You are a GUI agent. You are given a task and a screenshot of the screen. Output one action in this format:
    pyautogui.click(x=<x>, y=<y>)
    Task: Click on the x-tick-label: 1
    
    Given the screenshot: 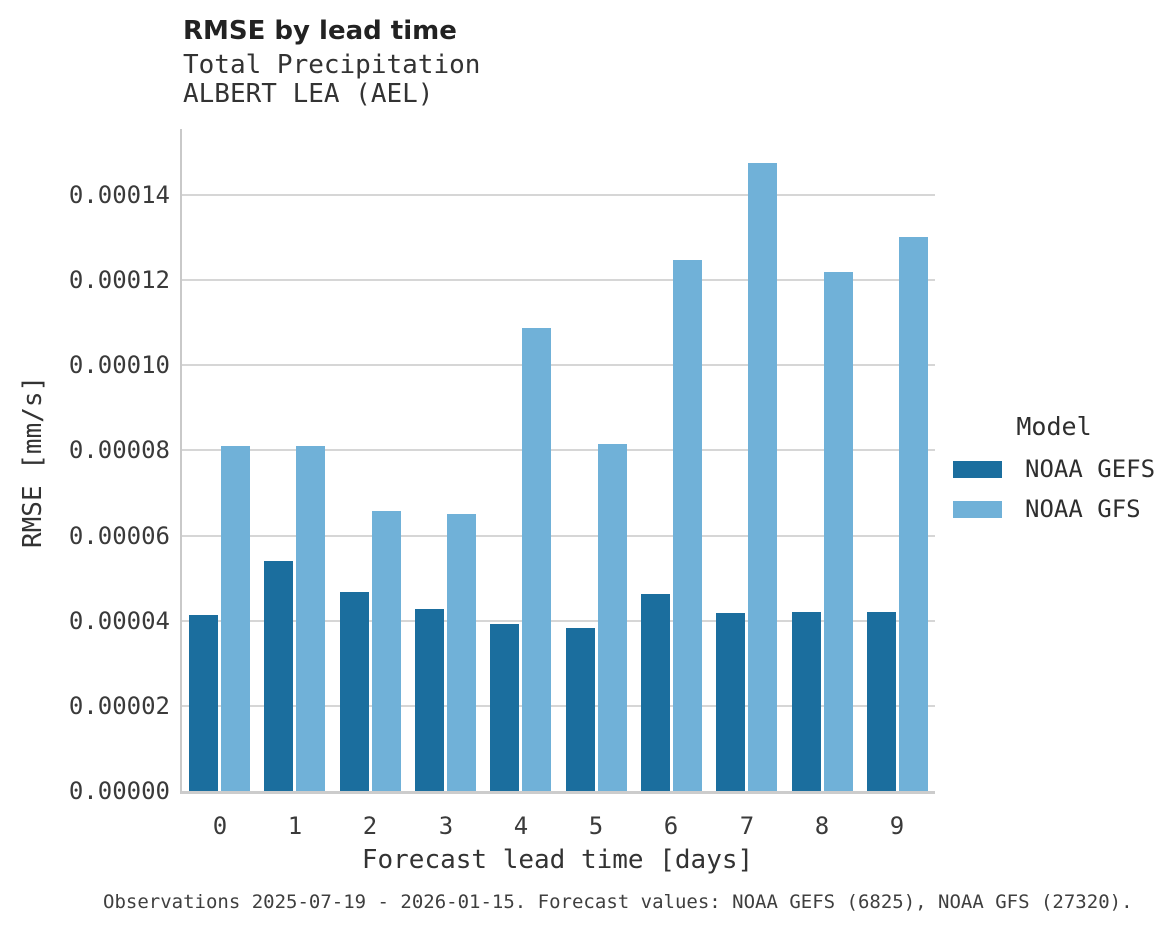 What is the action you would take?
    pyautogui.click(x=295, y=826)
    